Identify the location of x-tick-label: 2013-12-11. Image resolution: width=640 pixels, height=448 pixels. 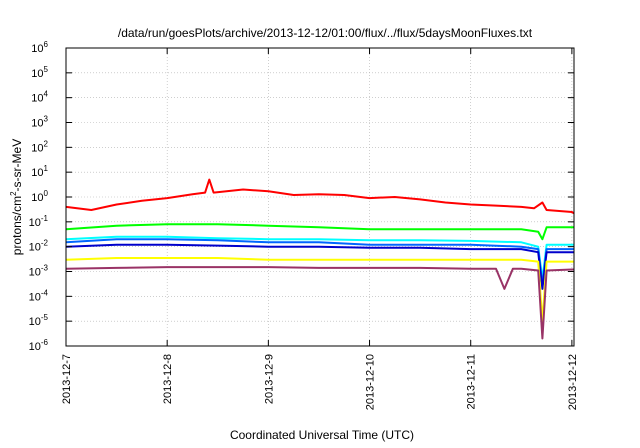
(472, 381).